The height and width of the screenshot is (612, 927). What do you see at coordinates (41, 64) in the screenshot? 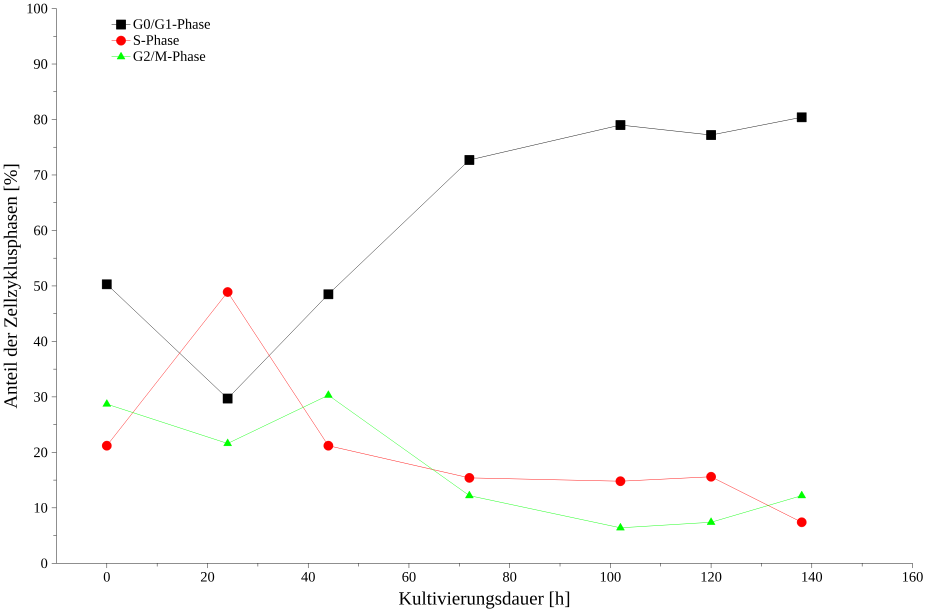
I see `y-tick-label: 90` at bounding box center [41, 64].